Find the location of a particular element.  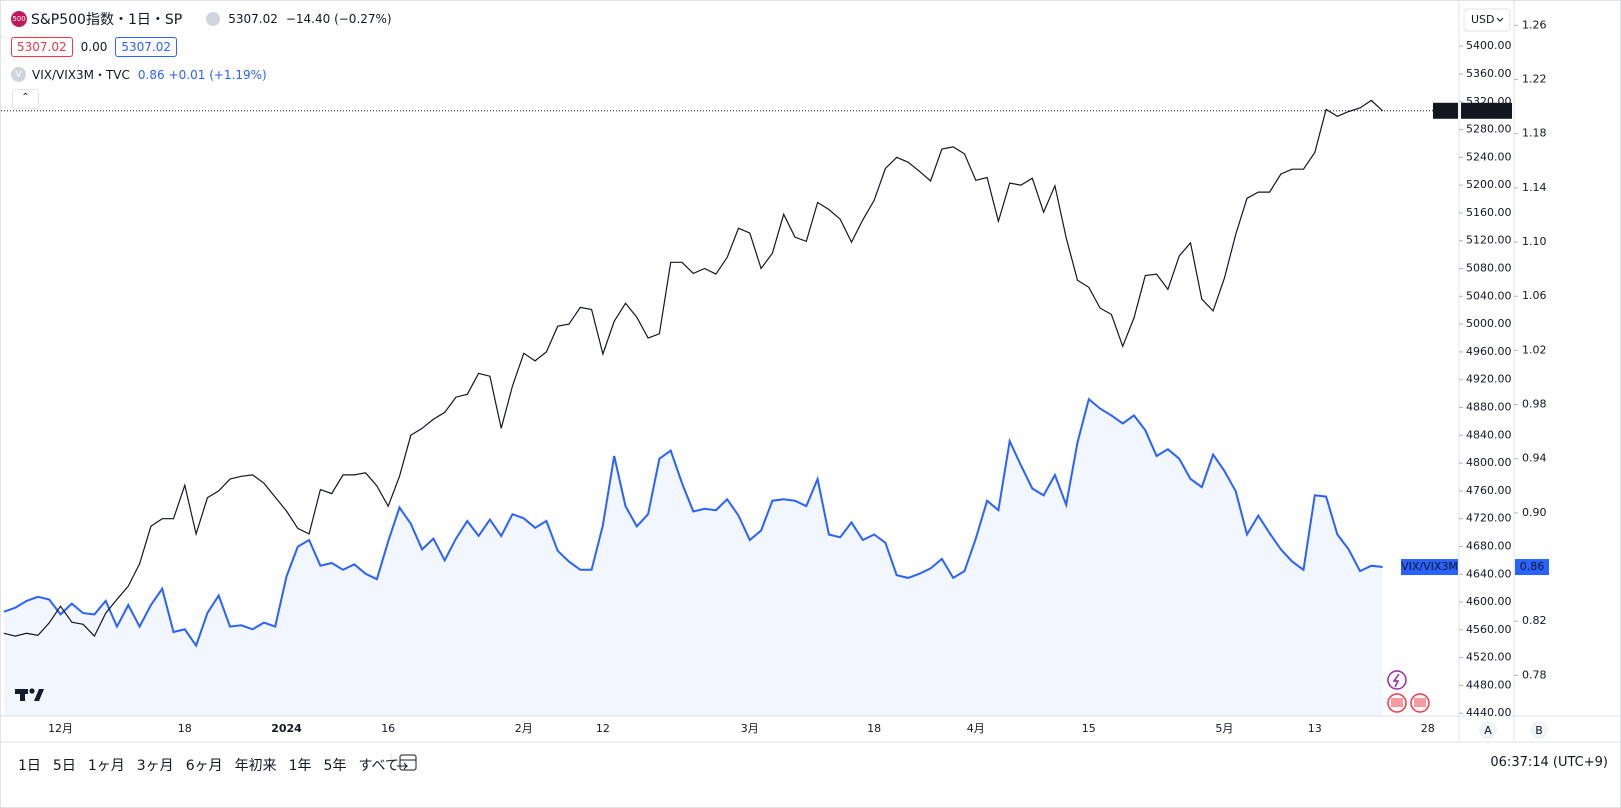

y-tick-label: 4640.00 is located at coordinates (1489, 573).